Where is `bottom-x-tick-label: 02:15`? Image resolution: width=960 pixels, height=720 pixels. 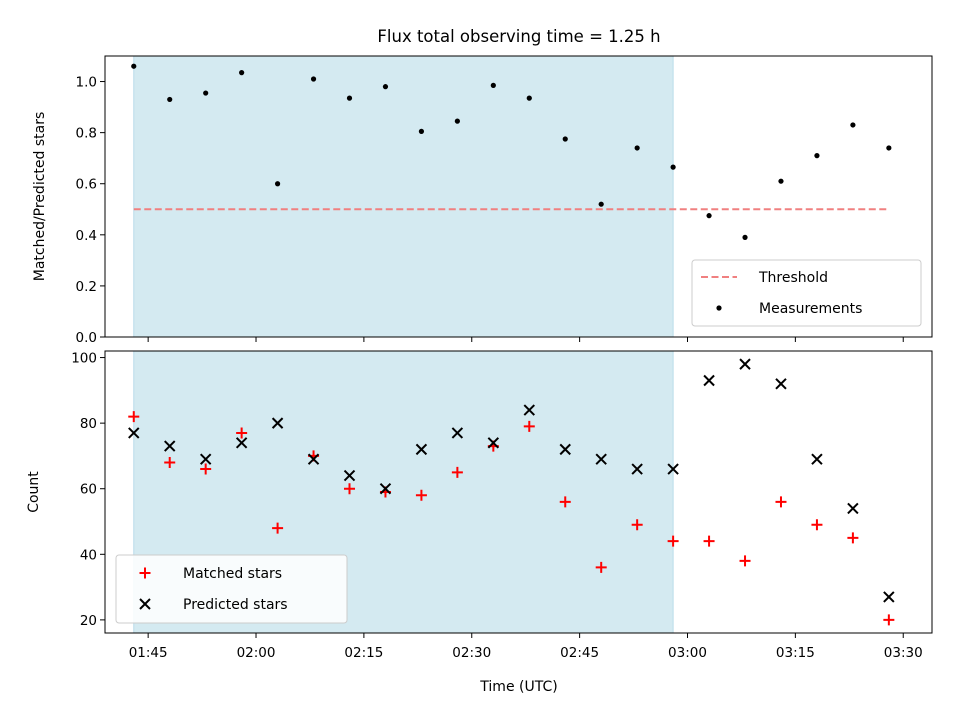 bottom-x-tick-label: 02:15 is located at coordinates (363, 653).